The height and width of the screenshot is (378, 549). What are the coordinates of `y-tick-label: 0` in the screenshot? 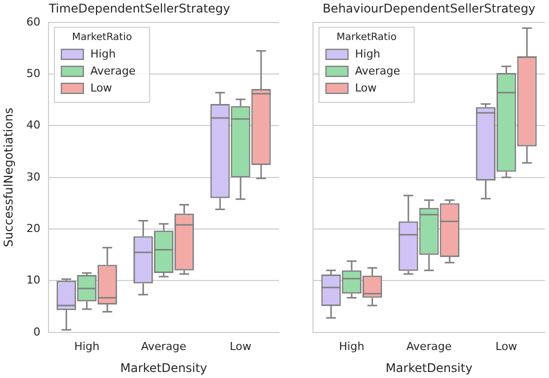 It's located at (36, 331).